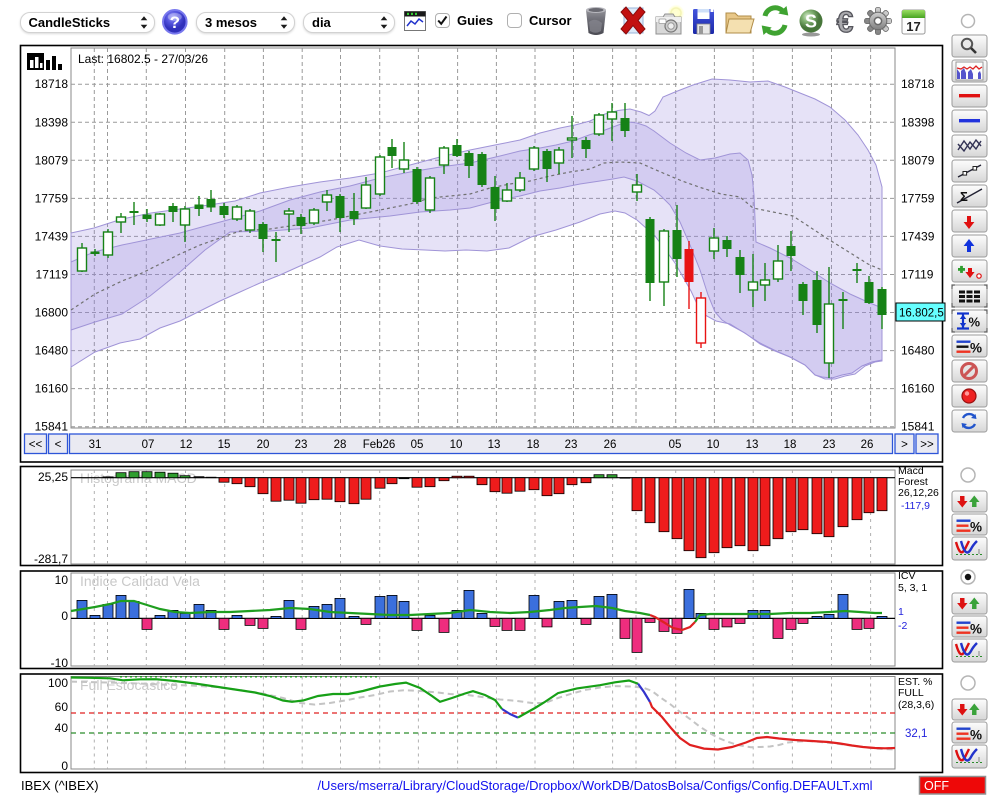 The image size is (1000, 800). Describe the element at coordinates (912, 588) in the screenshot. I see `svg-text: 5, 3, 1` at that location.